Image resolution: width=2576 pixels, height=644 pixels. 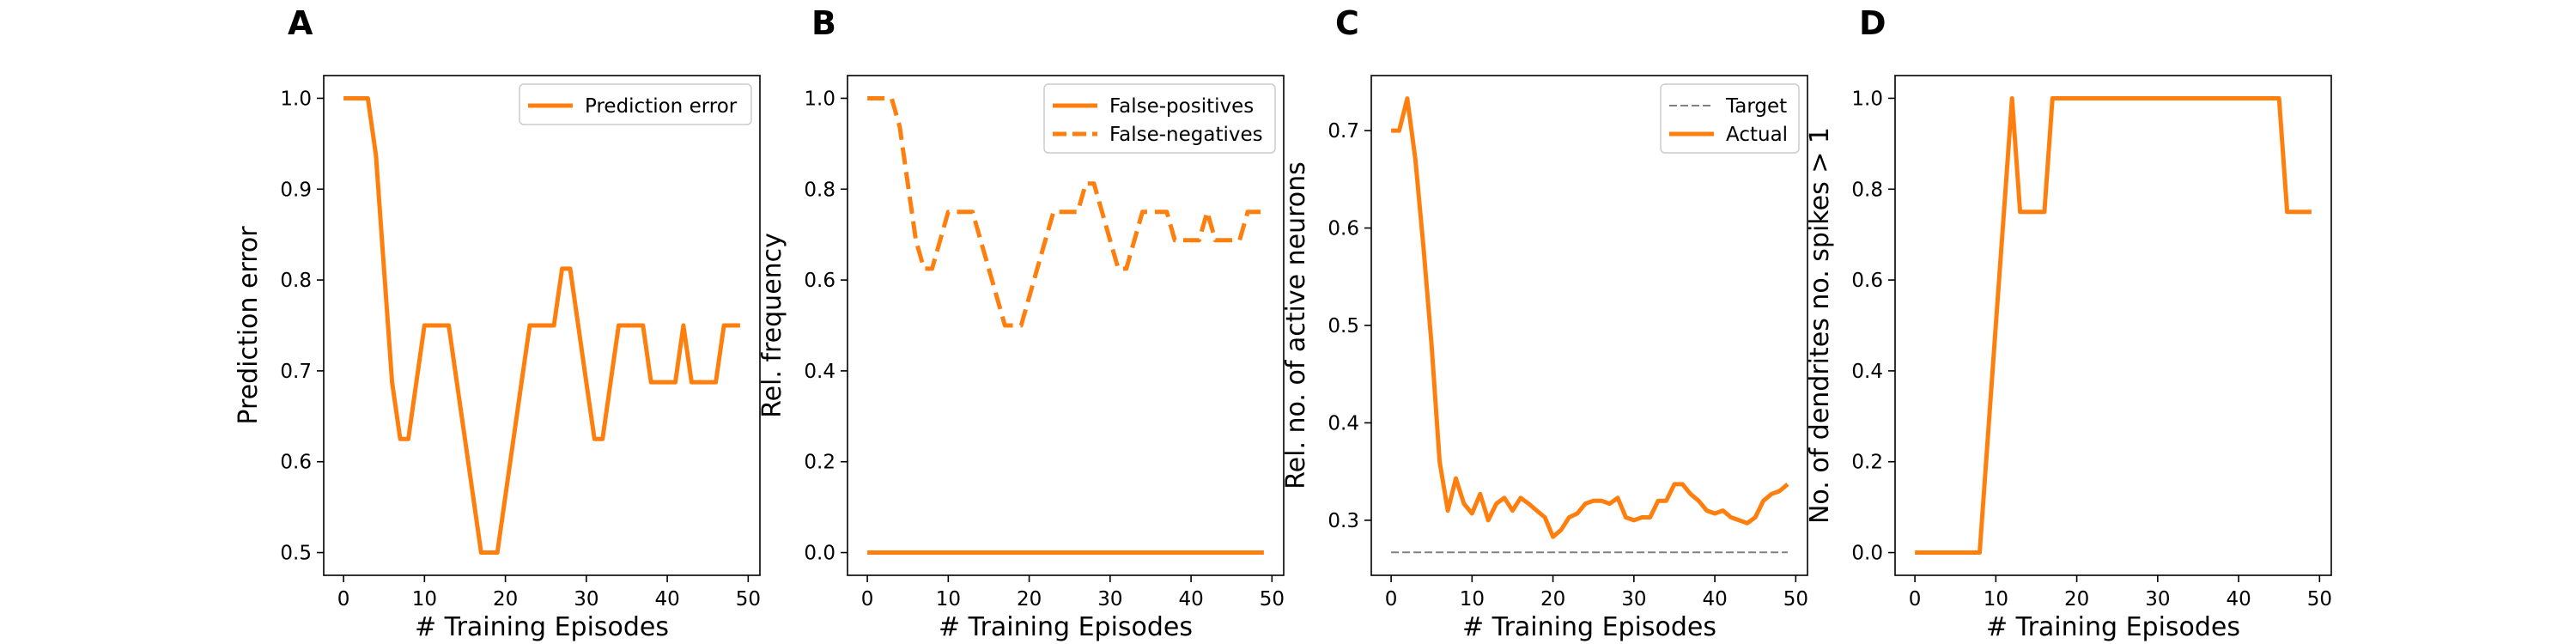 I want to click on panel-letter: A, so click(x=301, y=23).